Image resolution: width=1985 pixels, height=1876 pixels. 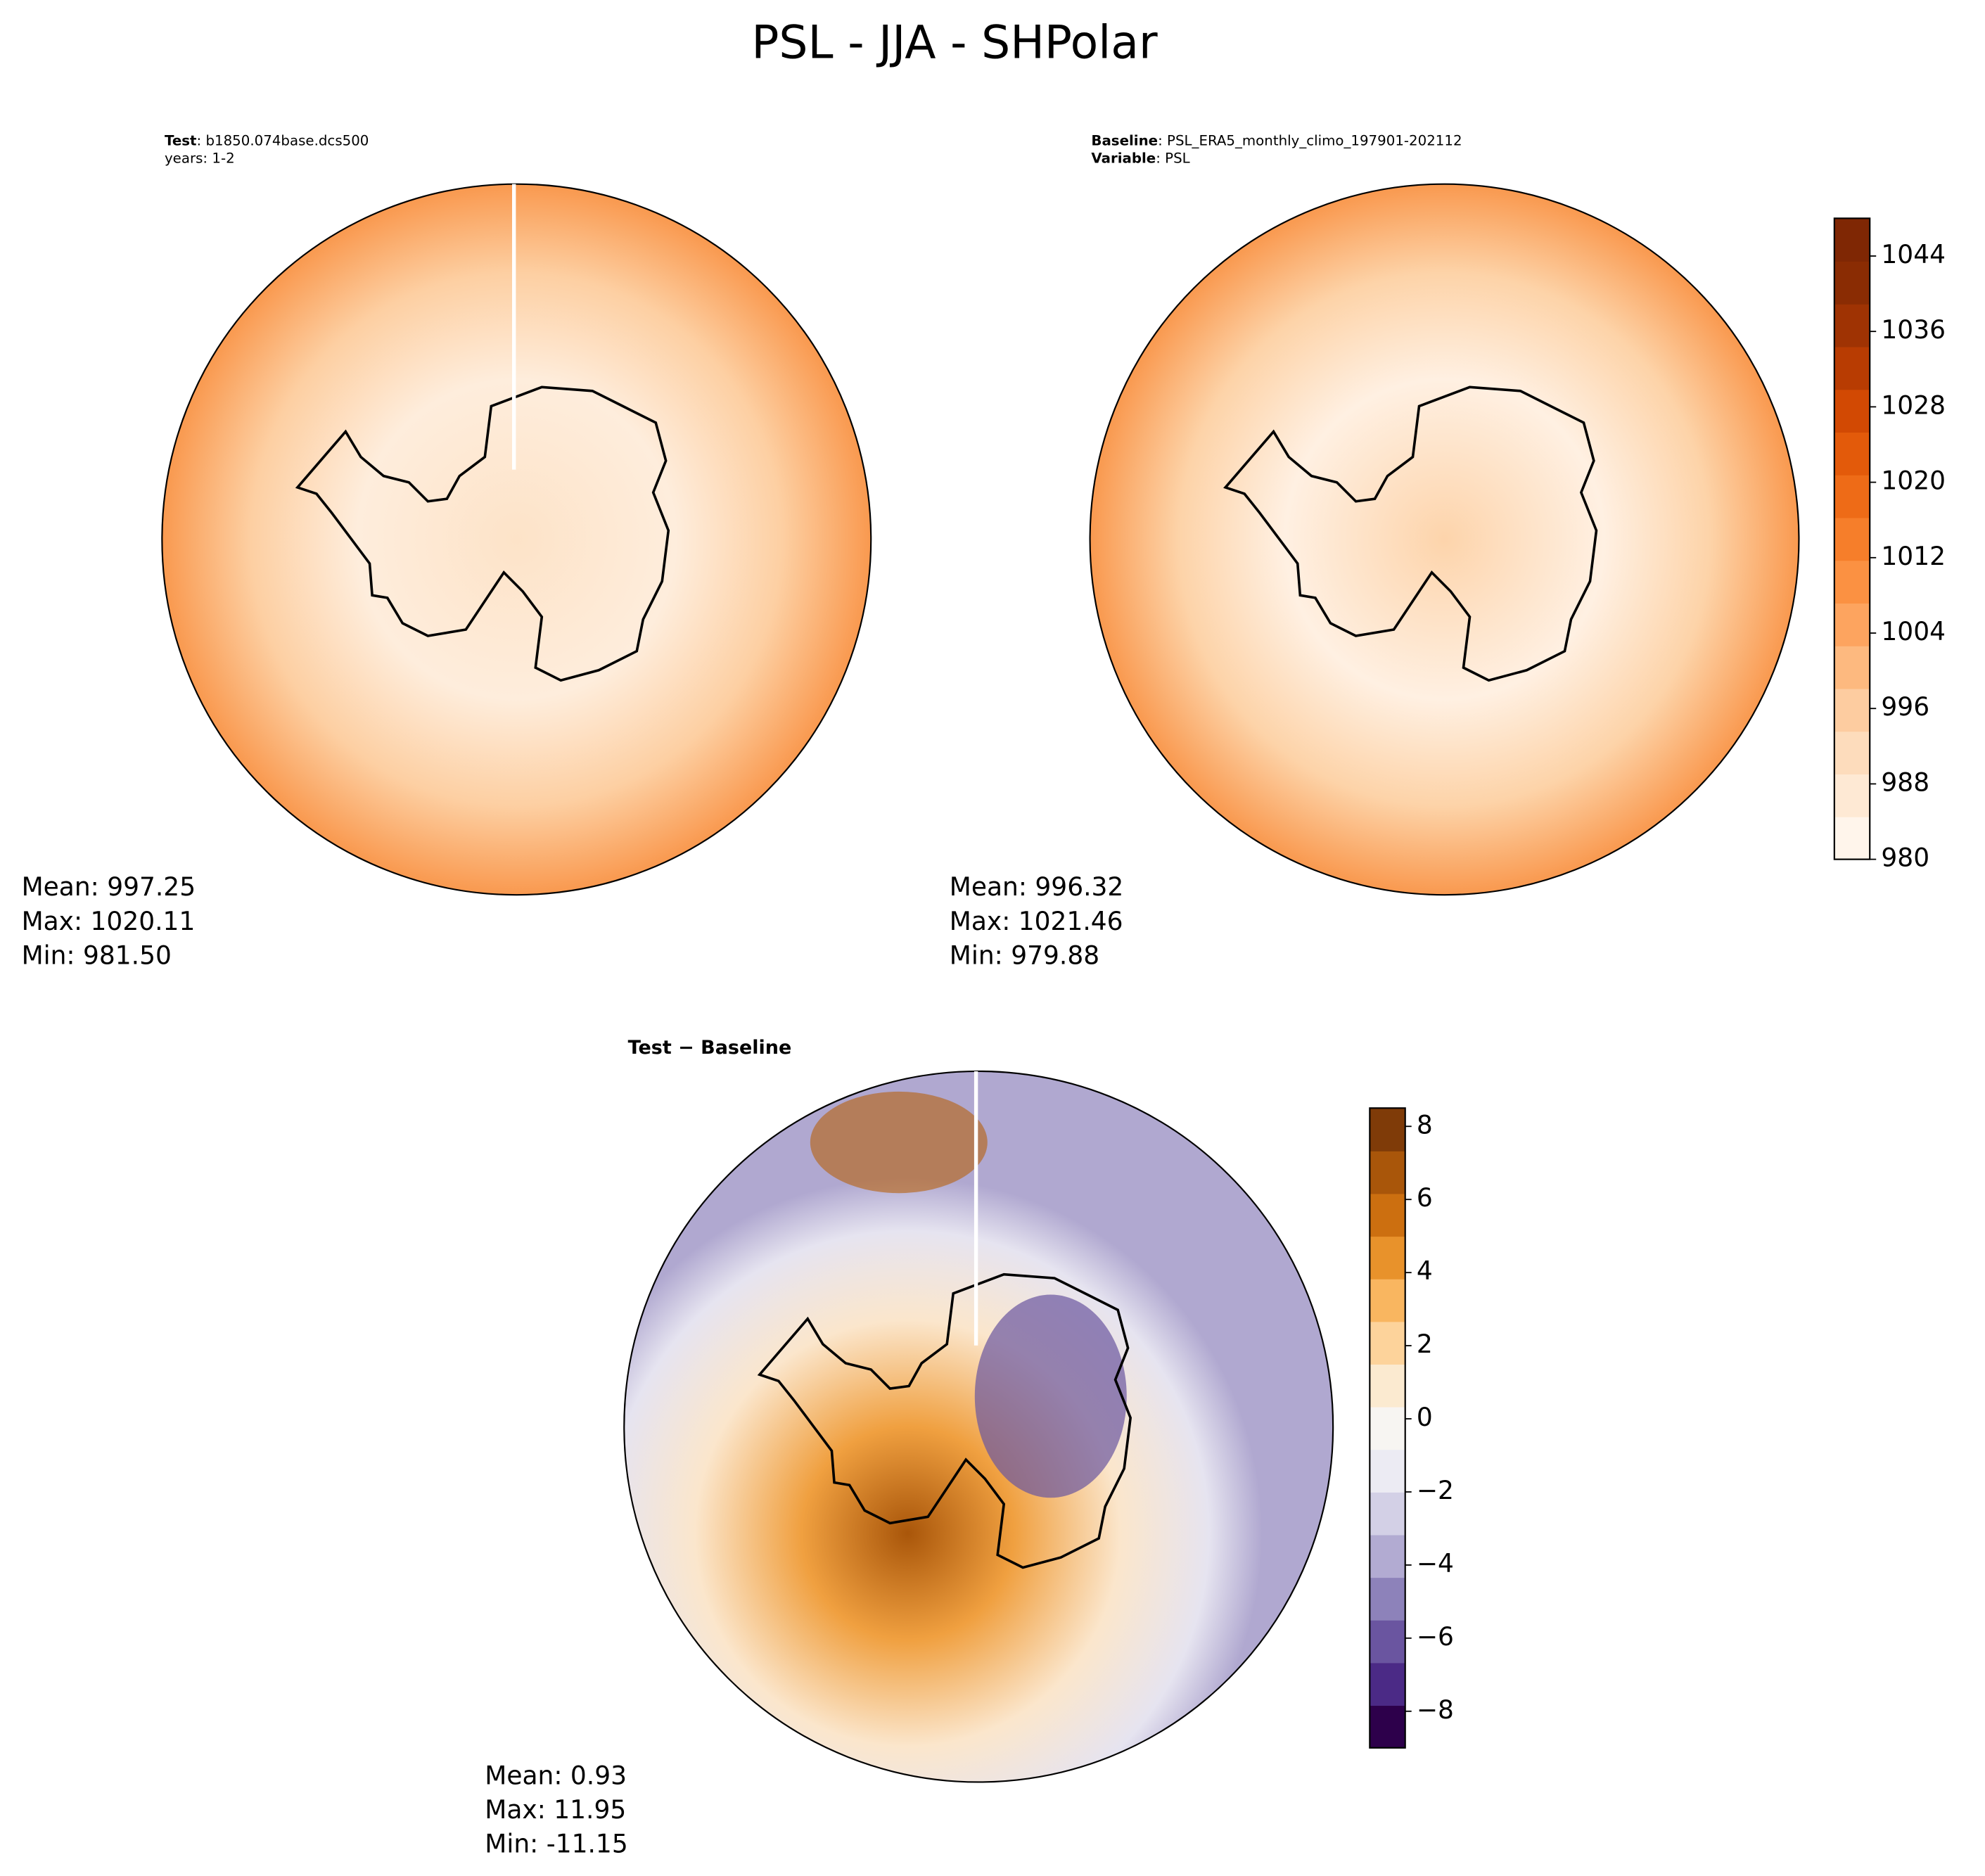 I want to click on annotation-text: : PSL, so click(x=1172, y=158).